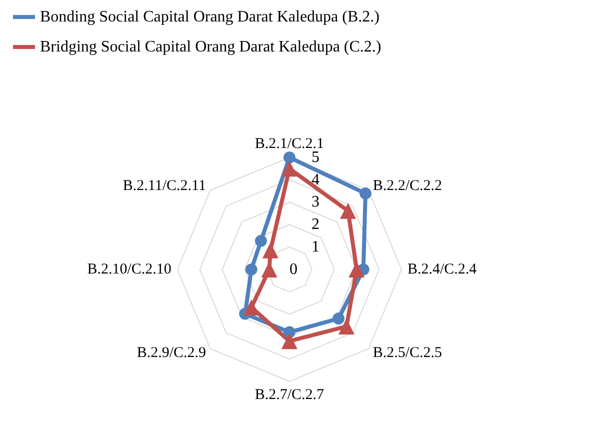 The image size is (603, 421). I want to click on spoke-label: B.2.9/C.2.9, so click(171, 352).